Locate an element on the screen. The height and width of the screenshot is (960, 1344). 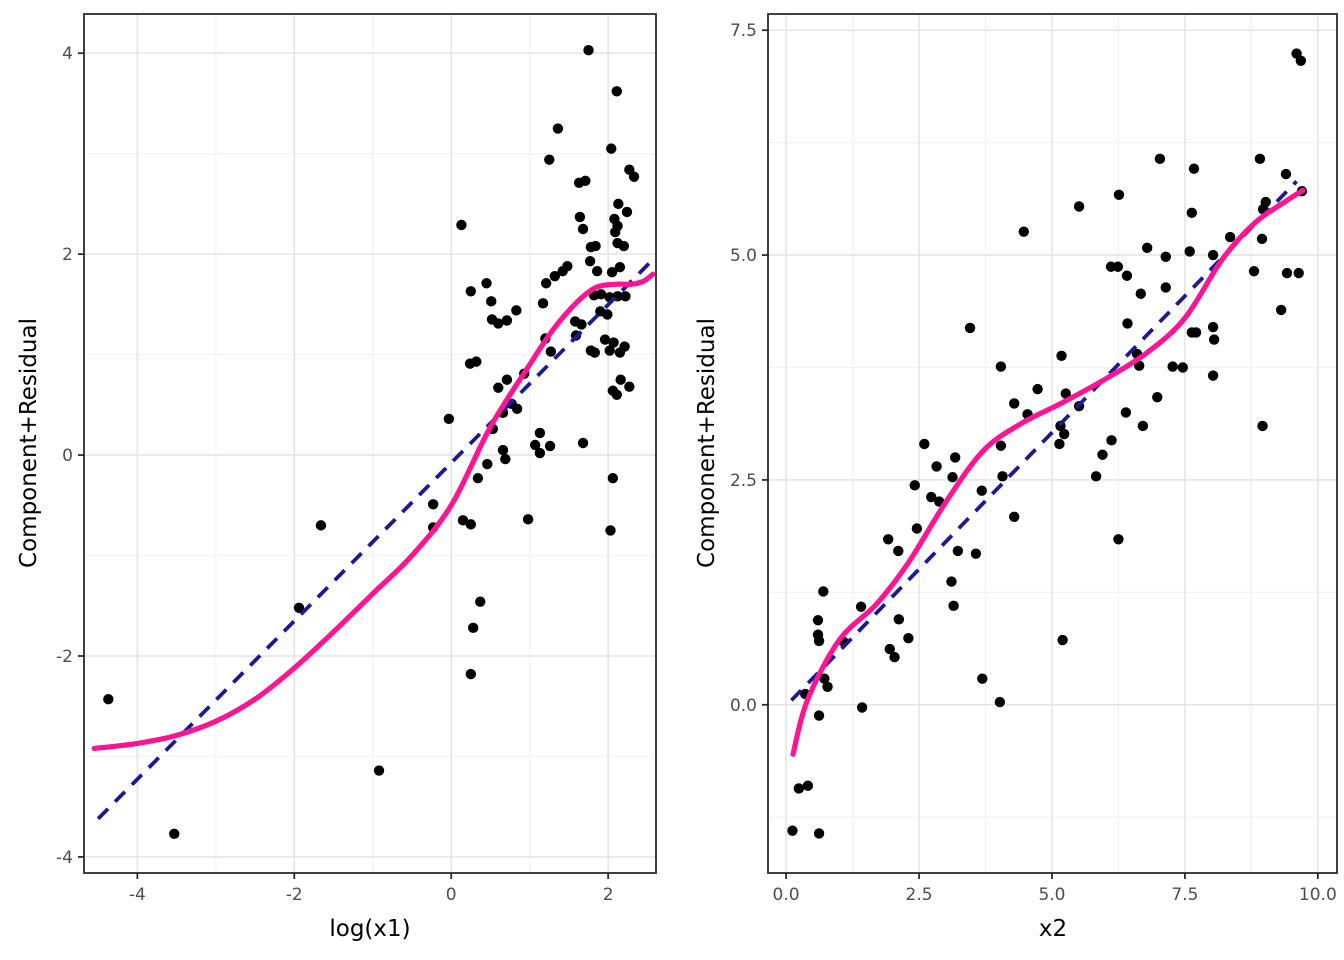
x-axis-title-right: x2 is located at coordinates (1053, 929).